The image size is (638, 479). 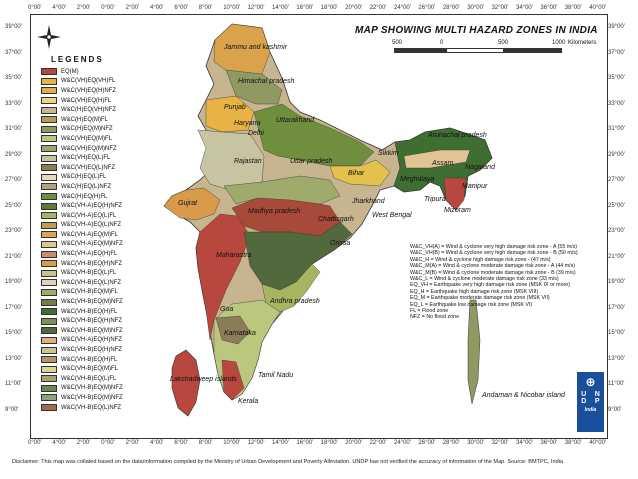 I want to click on legend-item: W&C(VH)EQ(M)NFZ, so click(x=91, y=149).